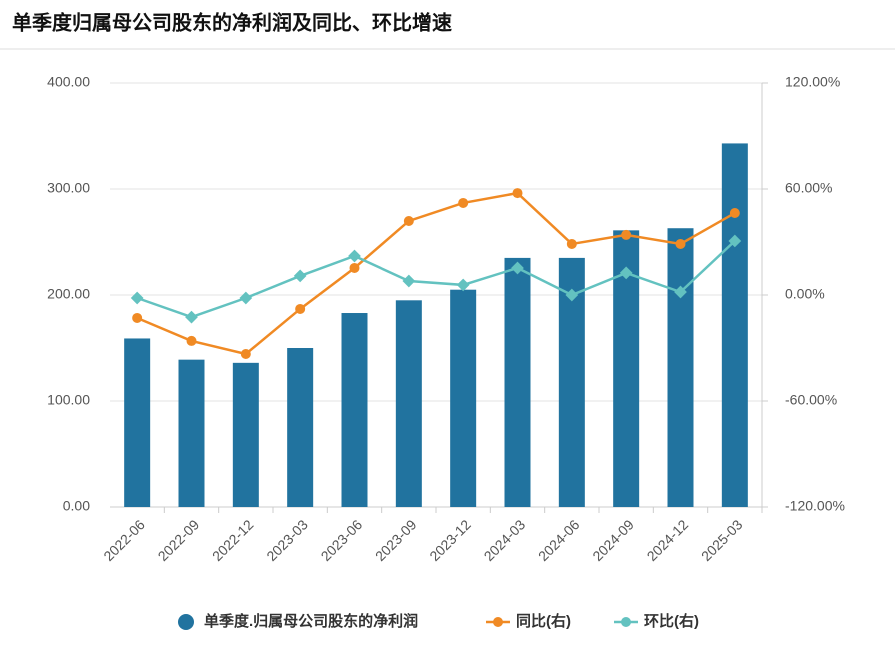  I want to click on y2-tick-label: -60.00%, so click(811, 400).